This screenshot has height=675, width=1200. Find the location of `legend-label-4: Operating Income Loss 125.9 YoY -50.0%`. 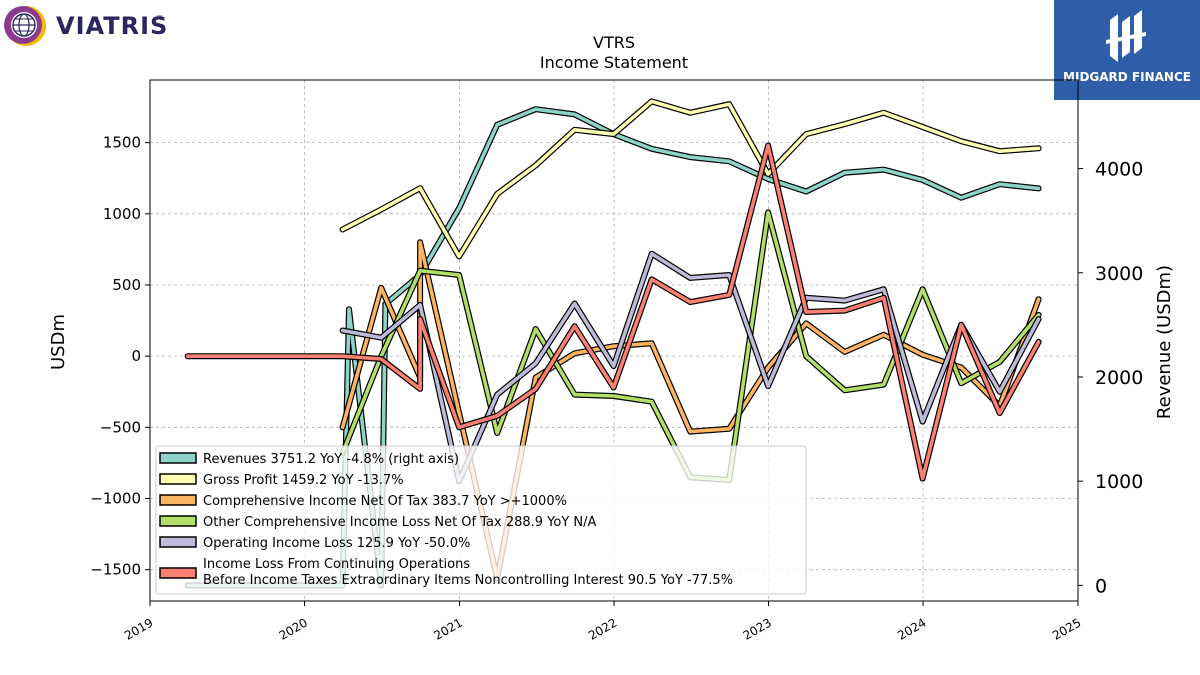

legend-label-4: Operating Income Loss 125.9 YoY -50.0% is located at coordinates (336, 543).